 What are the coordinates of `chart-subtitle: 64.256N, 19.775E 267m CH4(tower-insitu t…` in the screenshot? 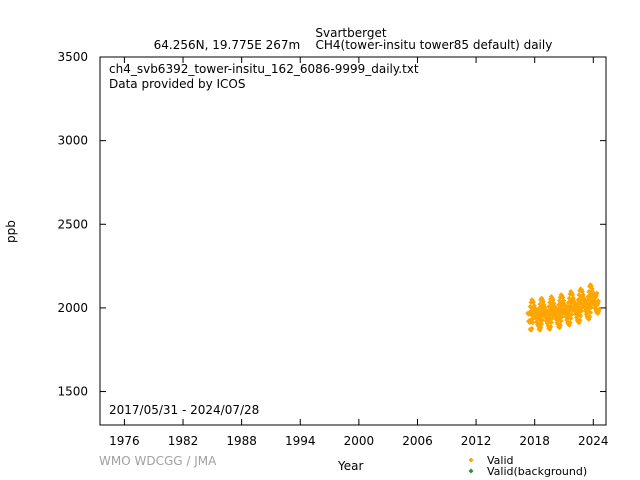 It's located at (320, 45).